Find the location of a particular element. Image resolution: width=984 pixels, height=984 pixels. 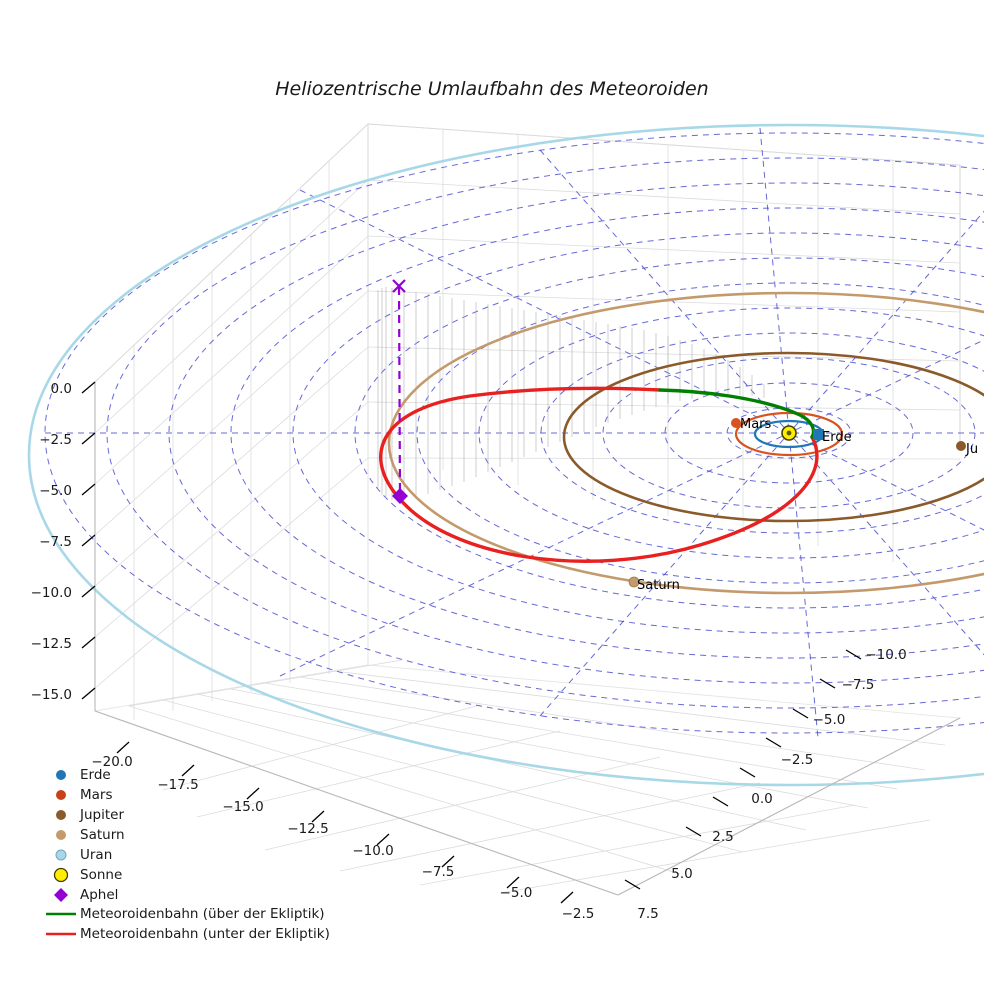

legend-label-sonne: Sonne is located at coordinates (101, 875).